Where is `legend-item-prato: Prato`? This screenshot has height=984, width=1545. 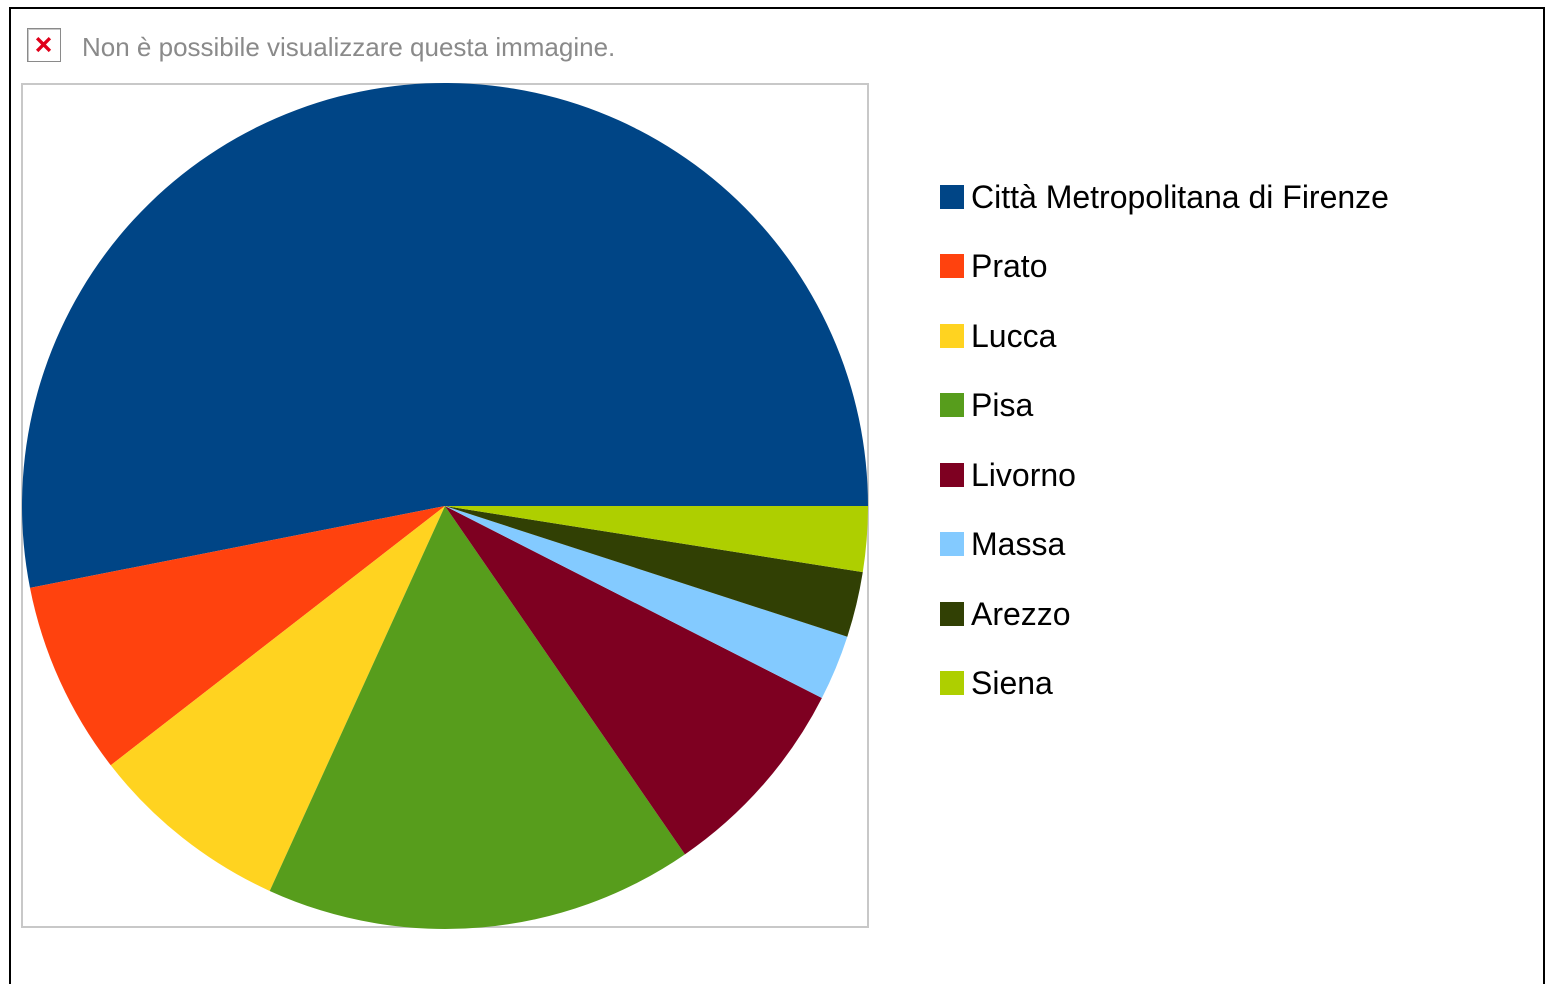 legend-item-prato: Prato is located at coordinates (1235, 267).